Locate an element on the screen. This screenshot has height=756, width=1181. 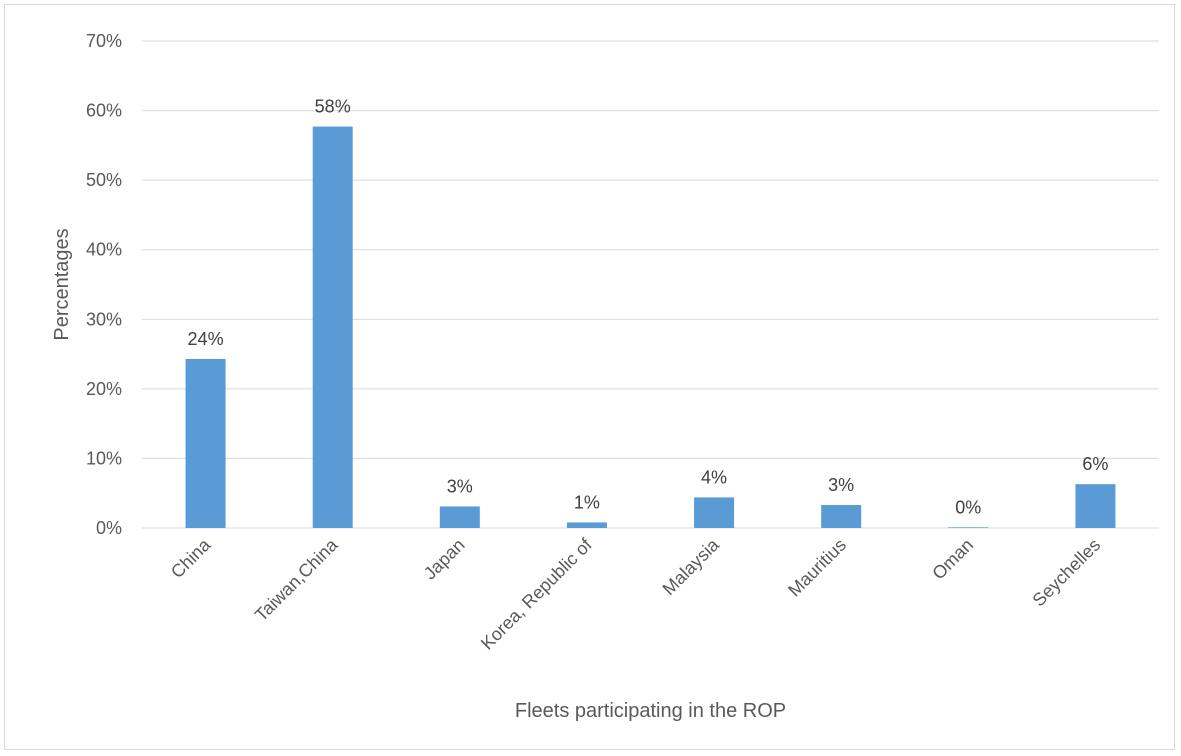
y-tick-label: 20% is located at coordinates (104, 389).